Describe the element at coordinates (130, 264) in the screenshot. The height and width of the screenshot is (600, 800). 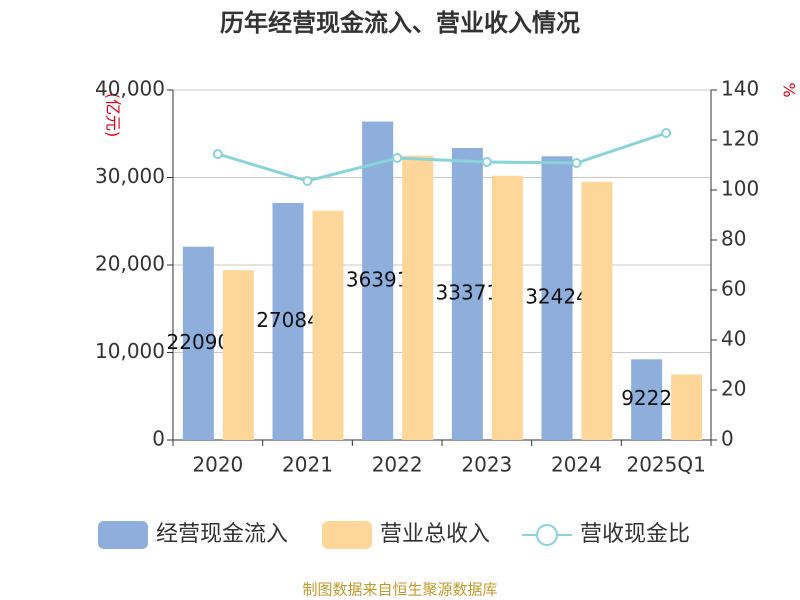
I see `y-tick-label: 20,000` at that location.